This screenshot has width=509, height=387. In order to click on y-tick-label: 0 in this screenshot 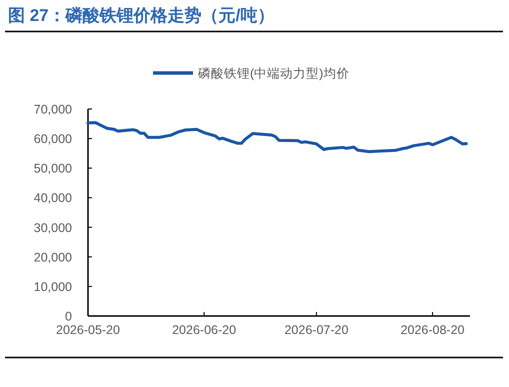, I will do `click(68, 317)`.